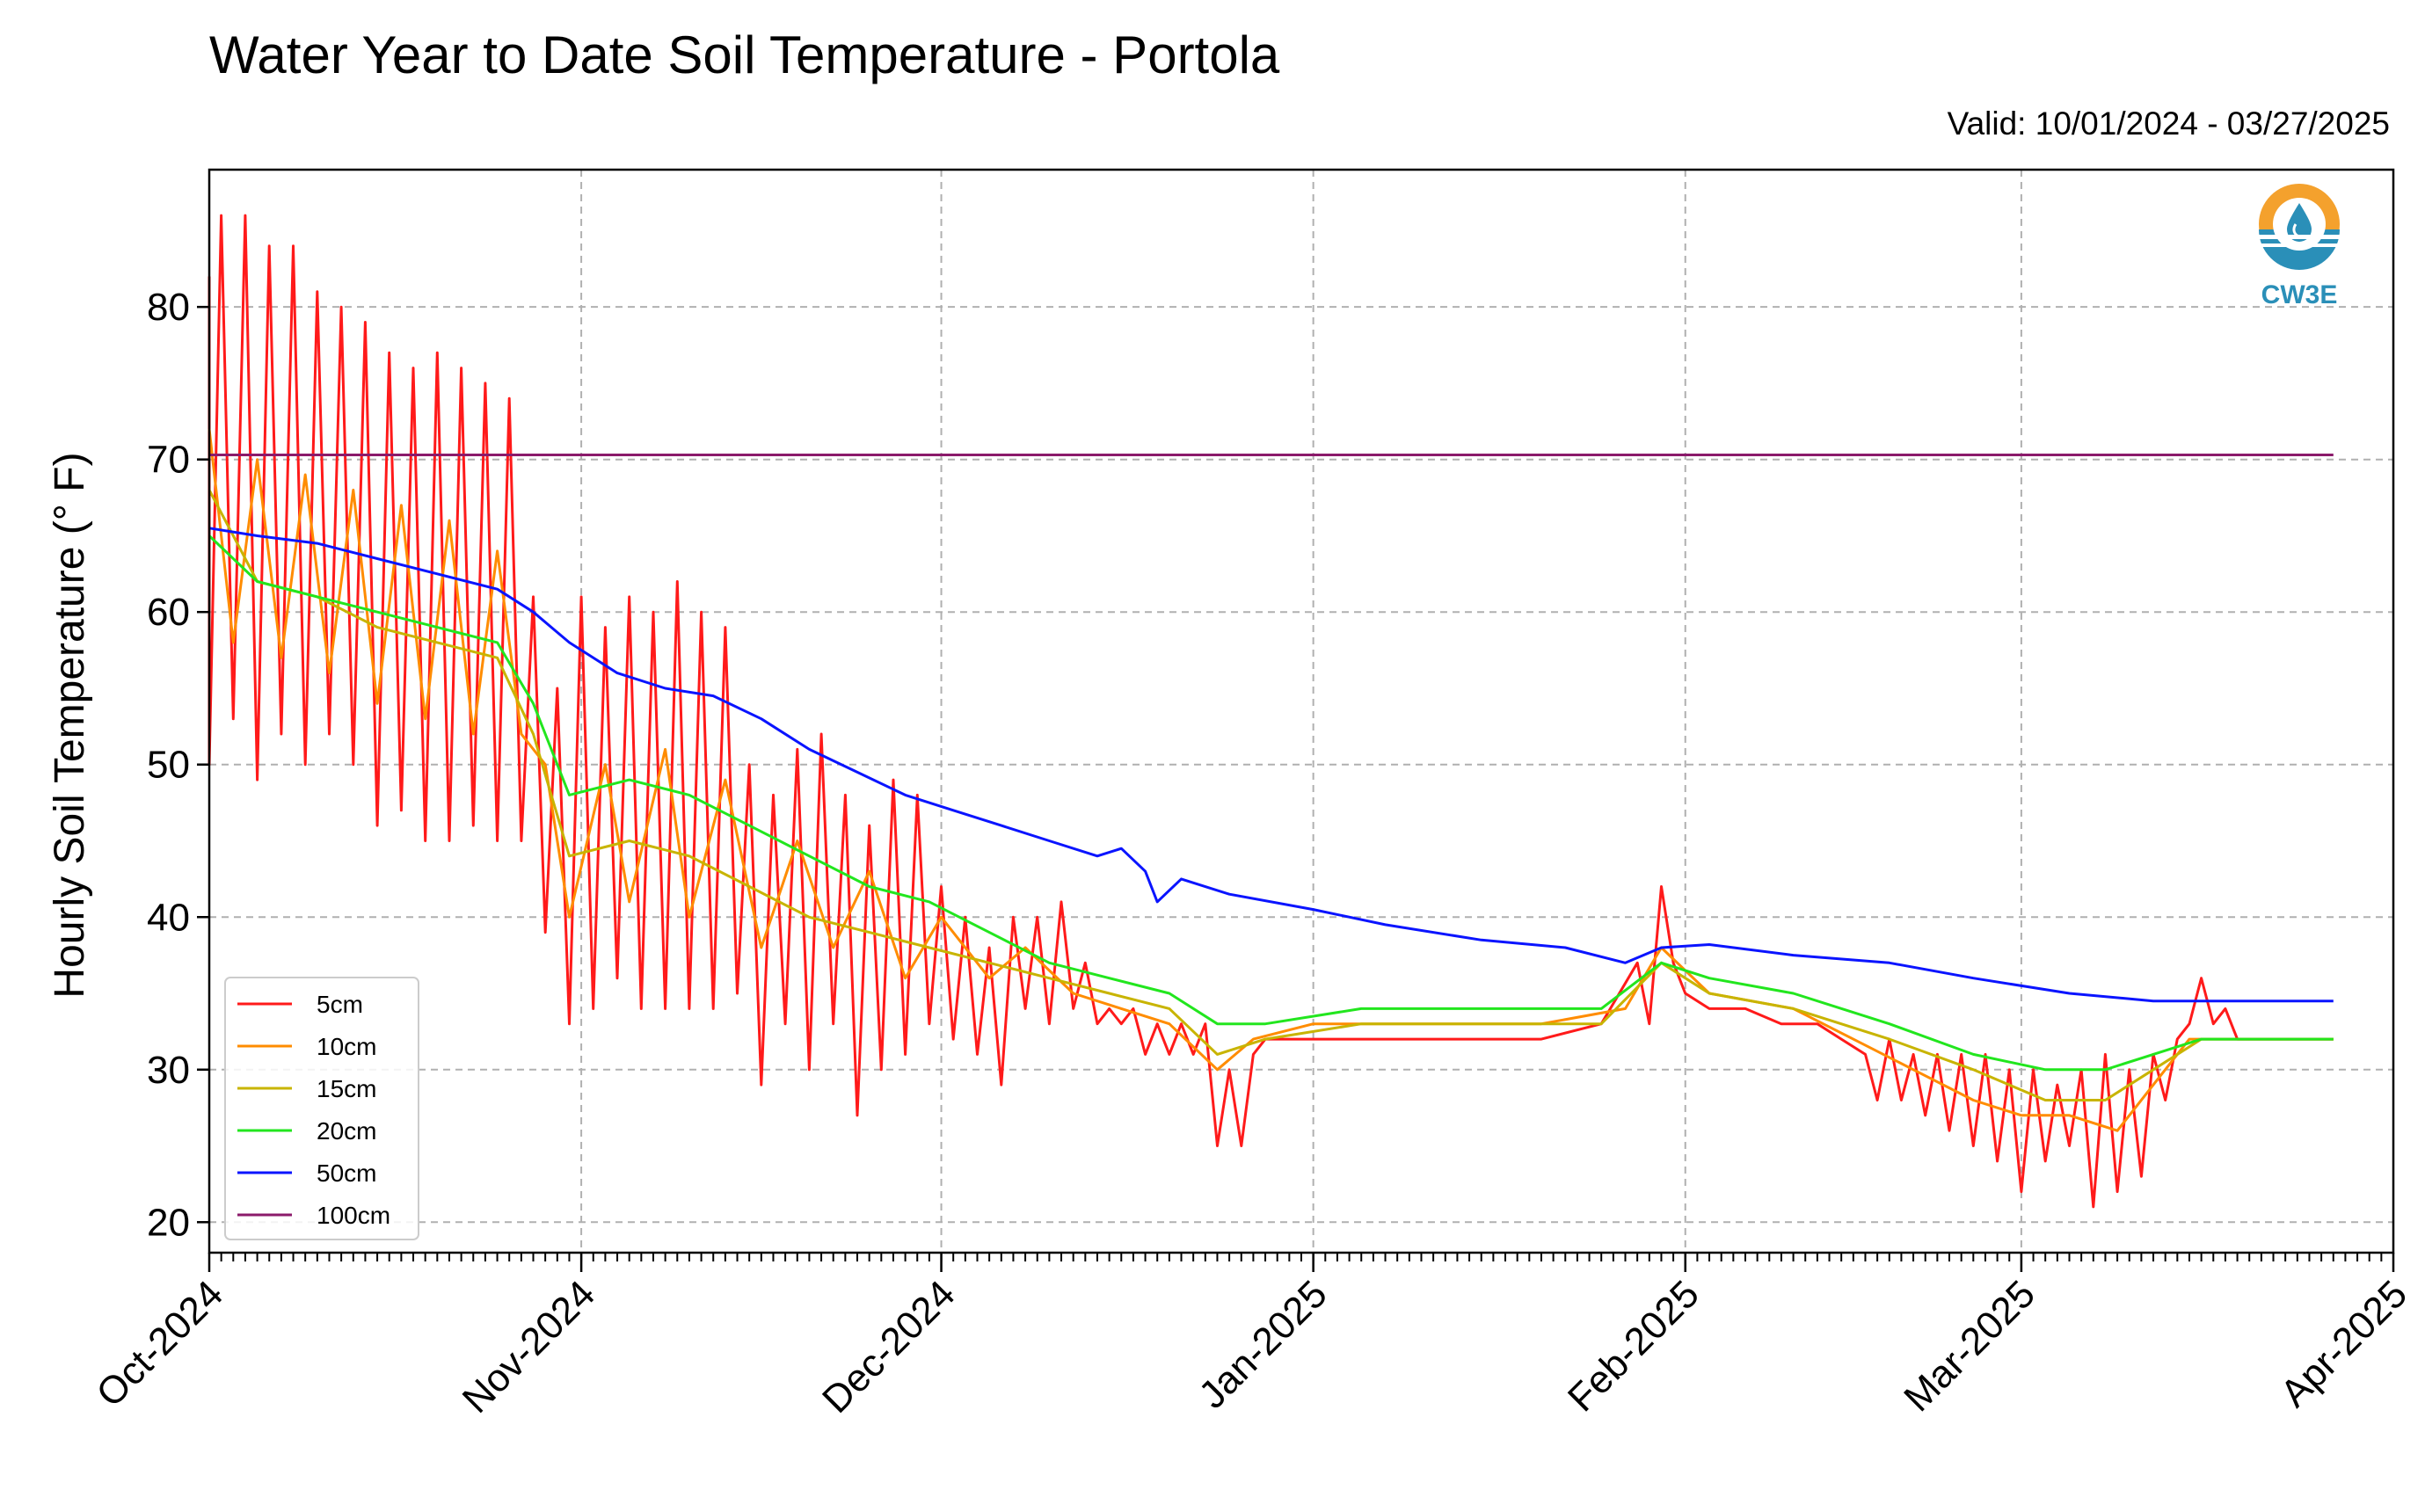 This screenshot has height=1512, width=2425. Describe the element at coordinates (353, 1216) in the screenshot. I see `legend-label-100cm: 100cm` at that location.